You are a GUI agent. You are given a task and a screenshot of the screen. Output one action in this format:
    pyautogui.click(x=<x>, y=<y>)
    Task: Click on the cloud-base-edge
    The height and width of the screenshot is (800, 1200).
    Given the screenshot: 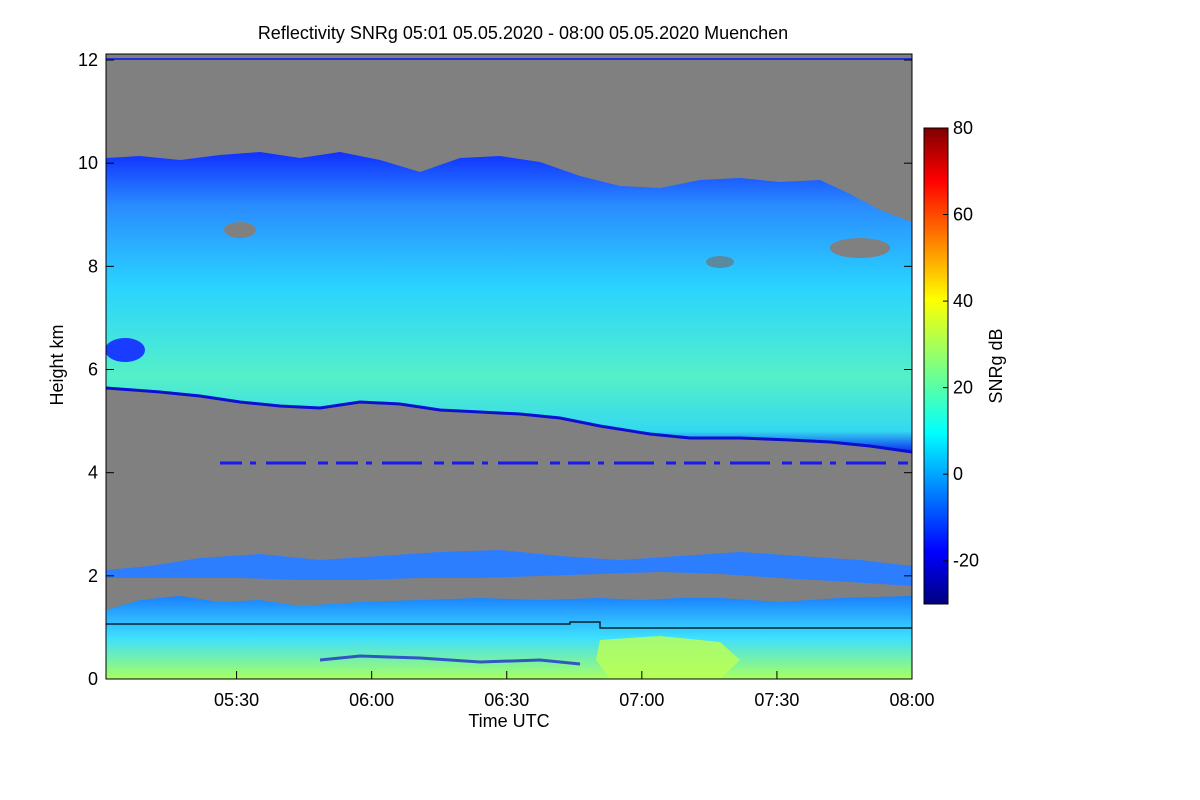 What is the action you would take?
    pyautogui.click(x=509, y=420)
    